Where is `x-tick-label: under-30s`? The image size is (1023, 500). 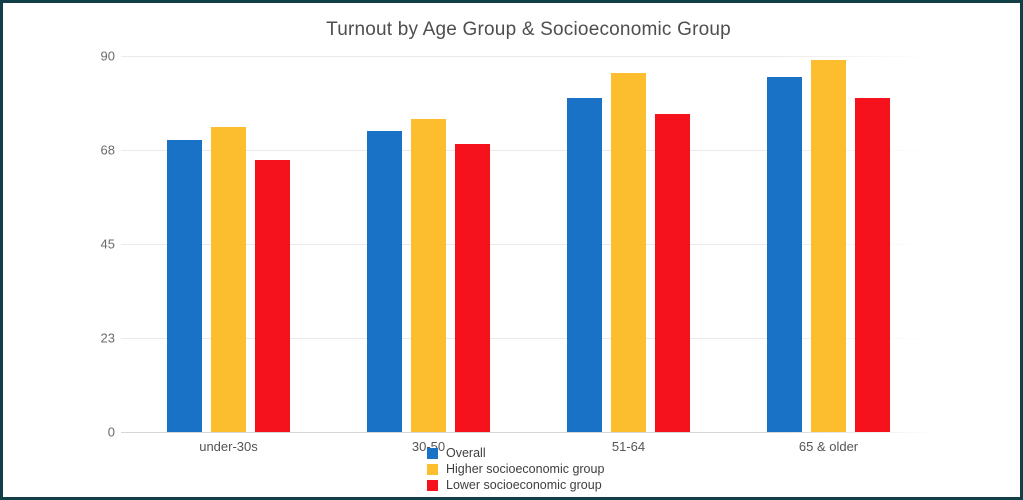 x-tick-label: under-30s is located at coordinates (228, 446).